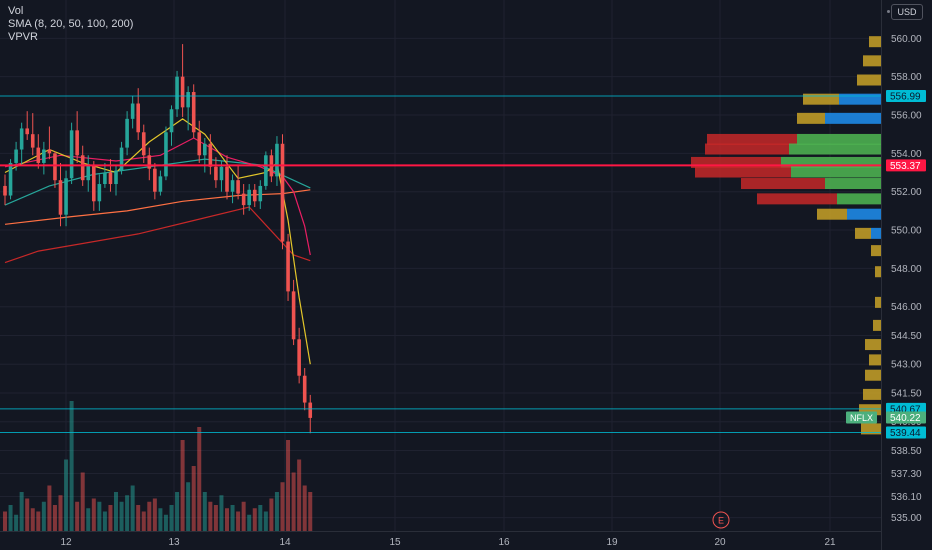 Image resolution: width=932 pixels, height=550 pixels. Describe the element at coordinates (906, 307) in the screenshot. I see `y-tick-label: 546.00` at that location.